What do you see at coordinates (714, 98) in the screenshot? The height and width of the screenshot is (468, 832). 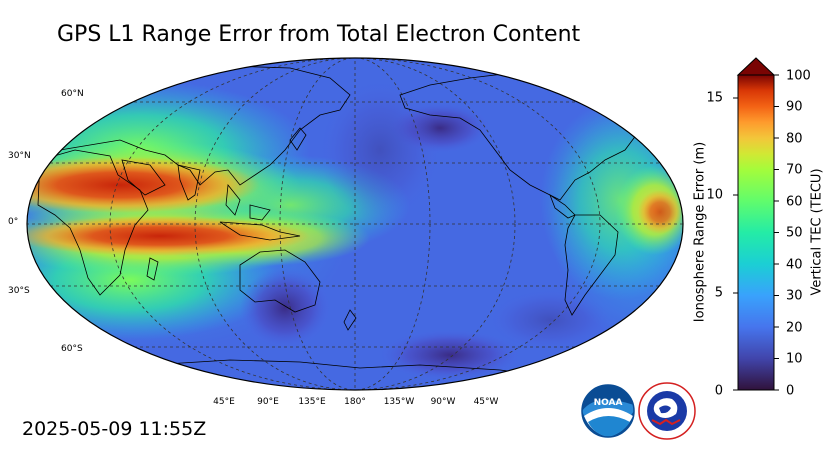 I see `cb-tick-m-15: 15` at bounding box center [714, 98].